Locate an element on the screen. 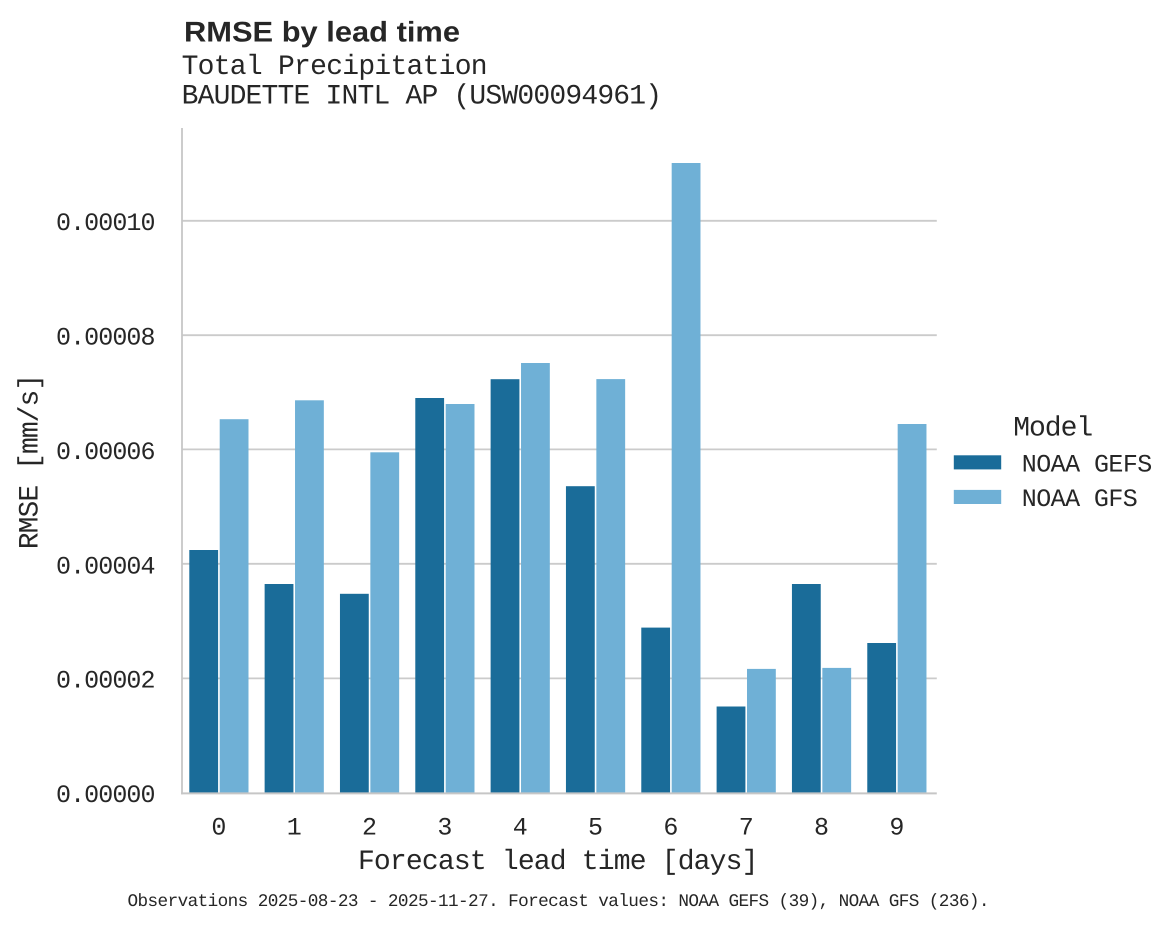  svg-text: 4 is located at coordinates (520, 828).